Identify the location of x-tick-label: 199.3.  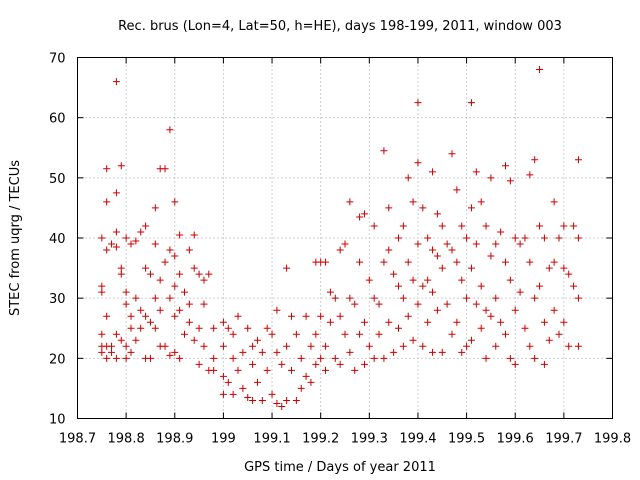
(369, 439).